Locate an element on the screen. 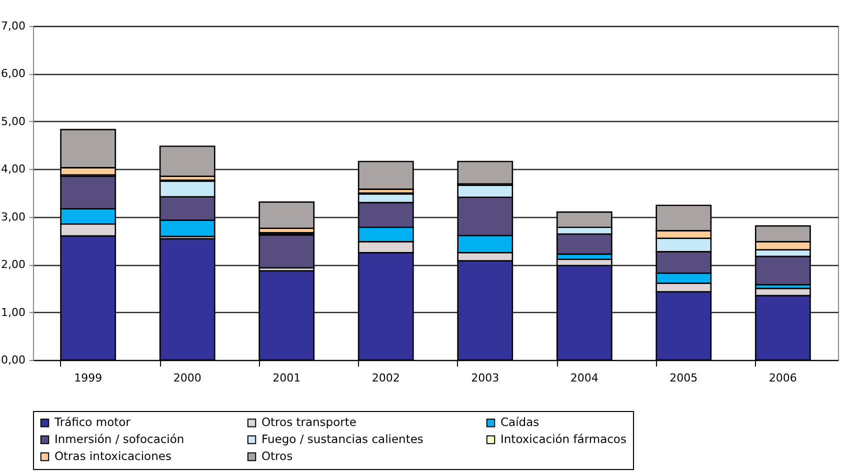  y-tick-label: 0,00 is located at coordinates (13, 360).